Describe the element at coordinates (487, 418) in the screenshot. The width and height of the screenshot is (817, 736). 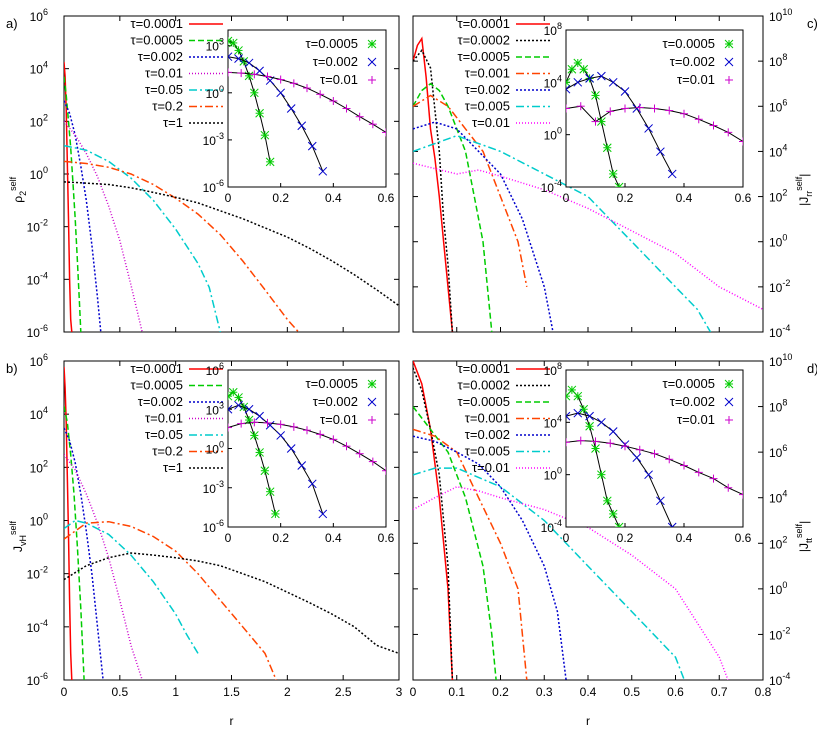
I see `legend-label: τ=0.001` at that location.